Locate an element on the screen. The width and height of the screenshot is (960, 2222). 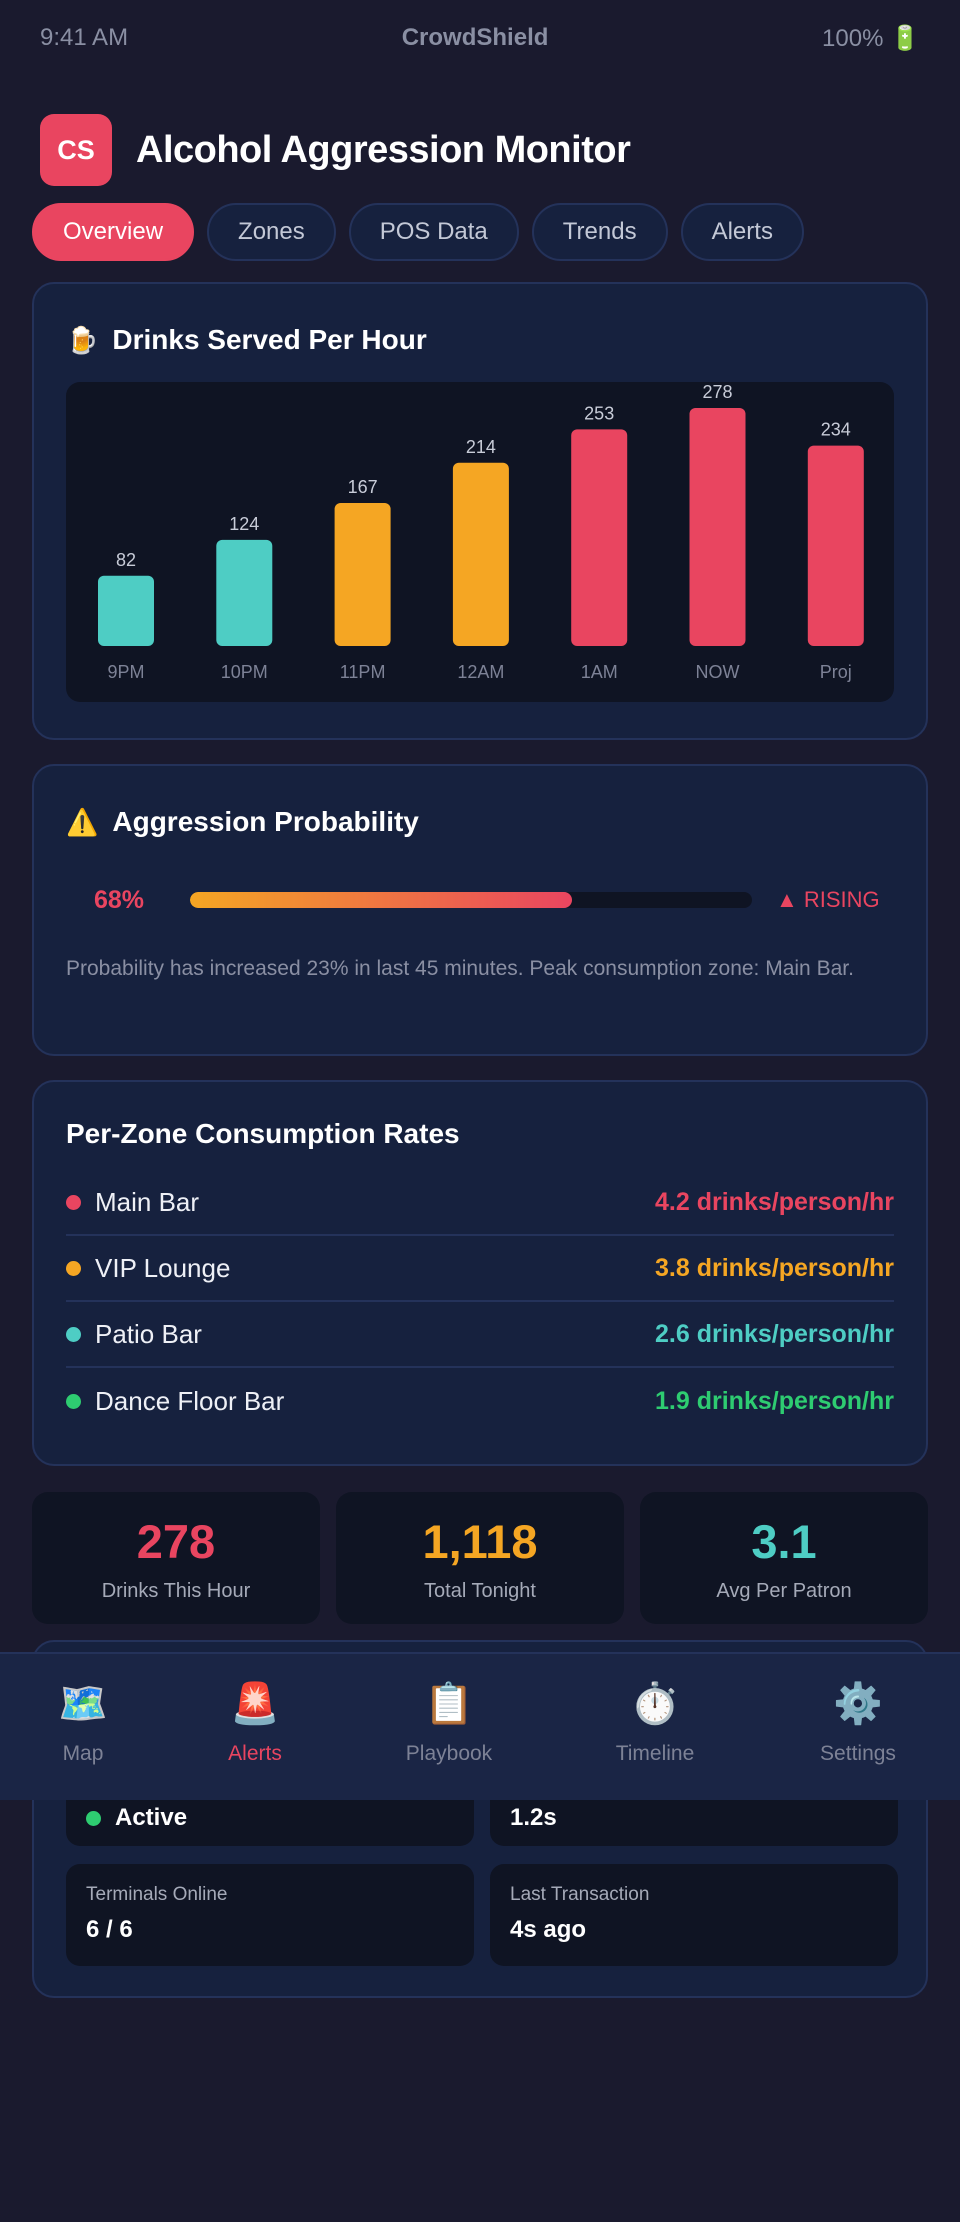
tab-zones: Zones is located at coordinates (271, 232).